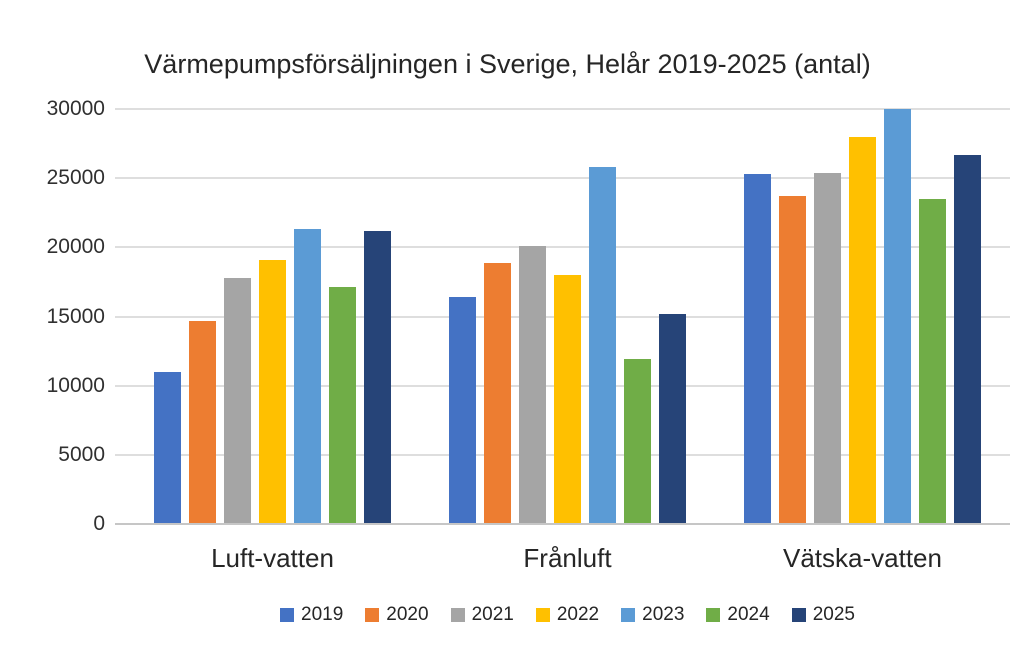 The image size is (1015, 661). Describe the element at coordinates (897, 316) in the screenshot. I see `bar-2023-Vätska-vatten` at that location.